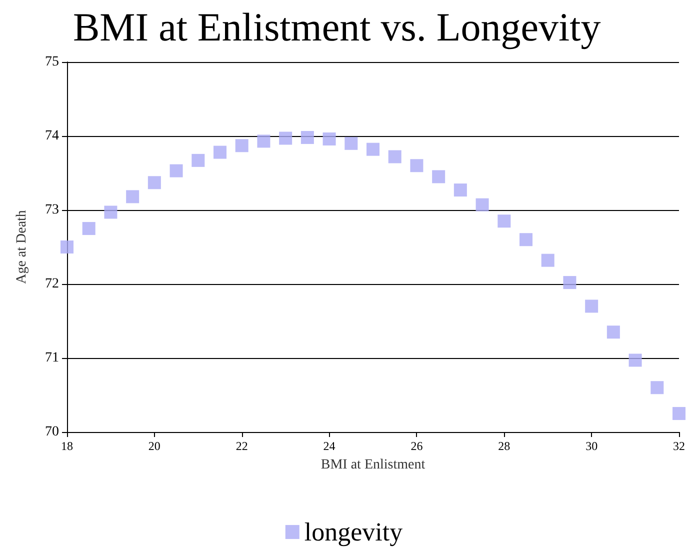  What do you see at coordinates (592, 446) in the screenshot?
I see `x-tick-label: 30` at bounding box center [592, 446].